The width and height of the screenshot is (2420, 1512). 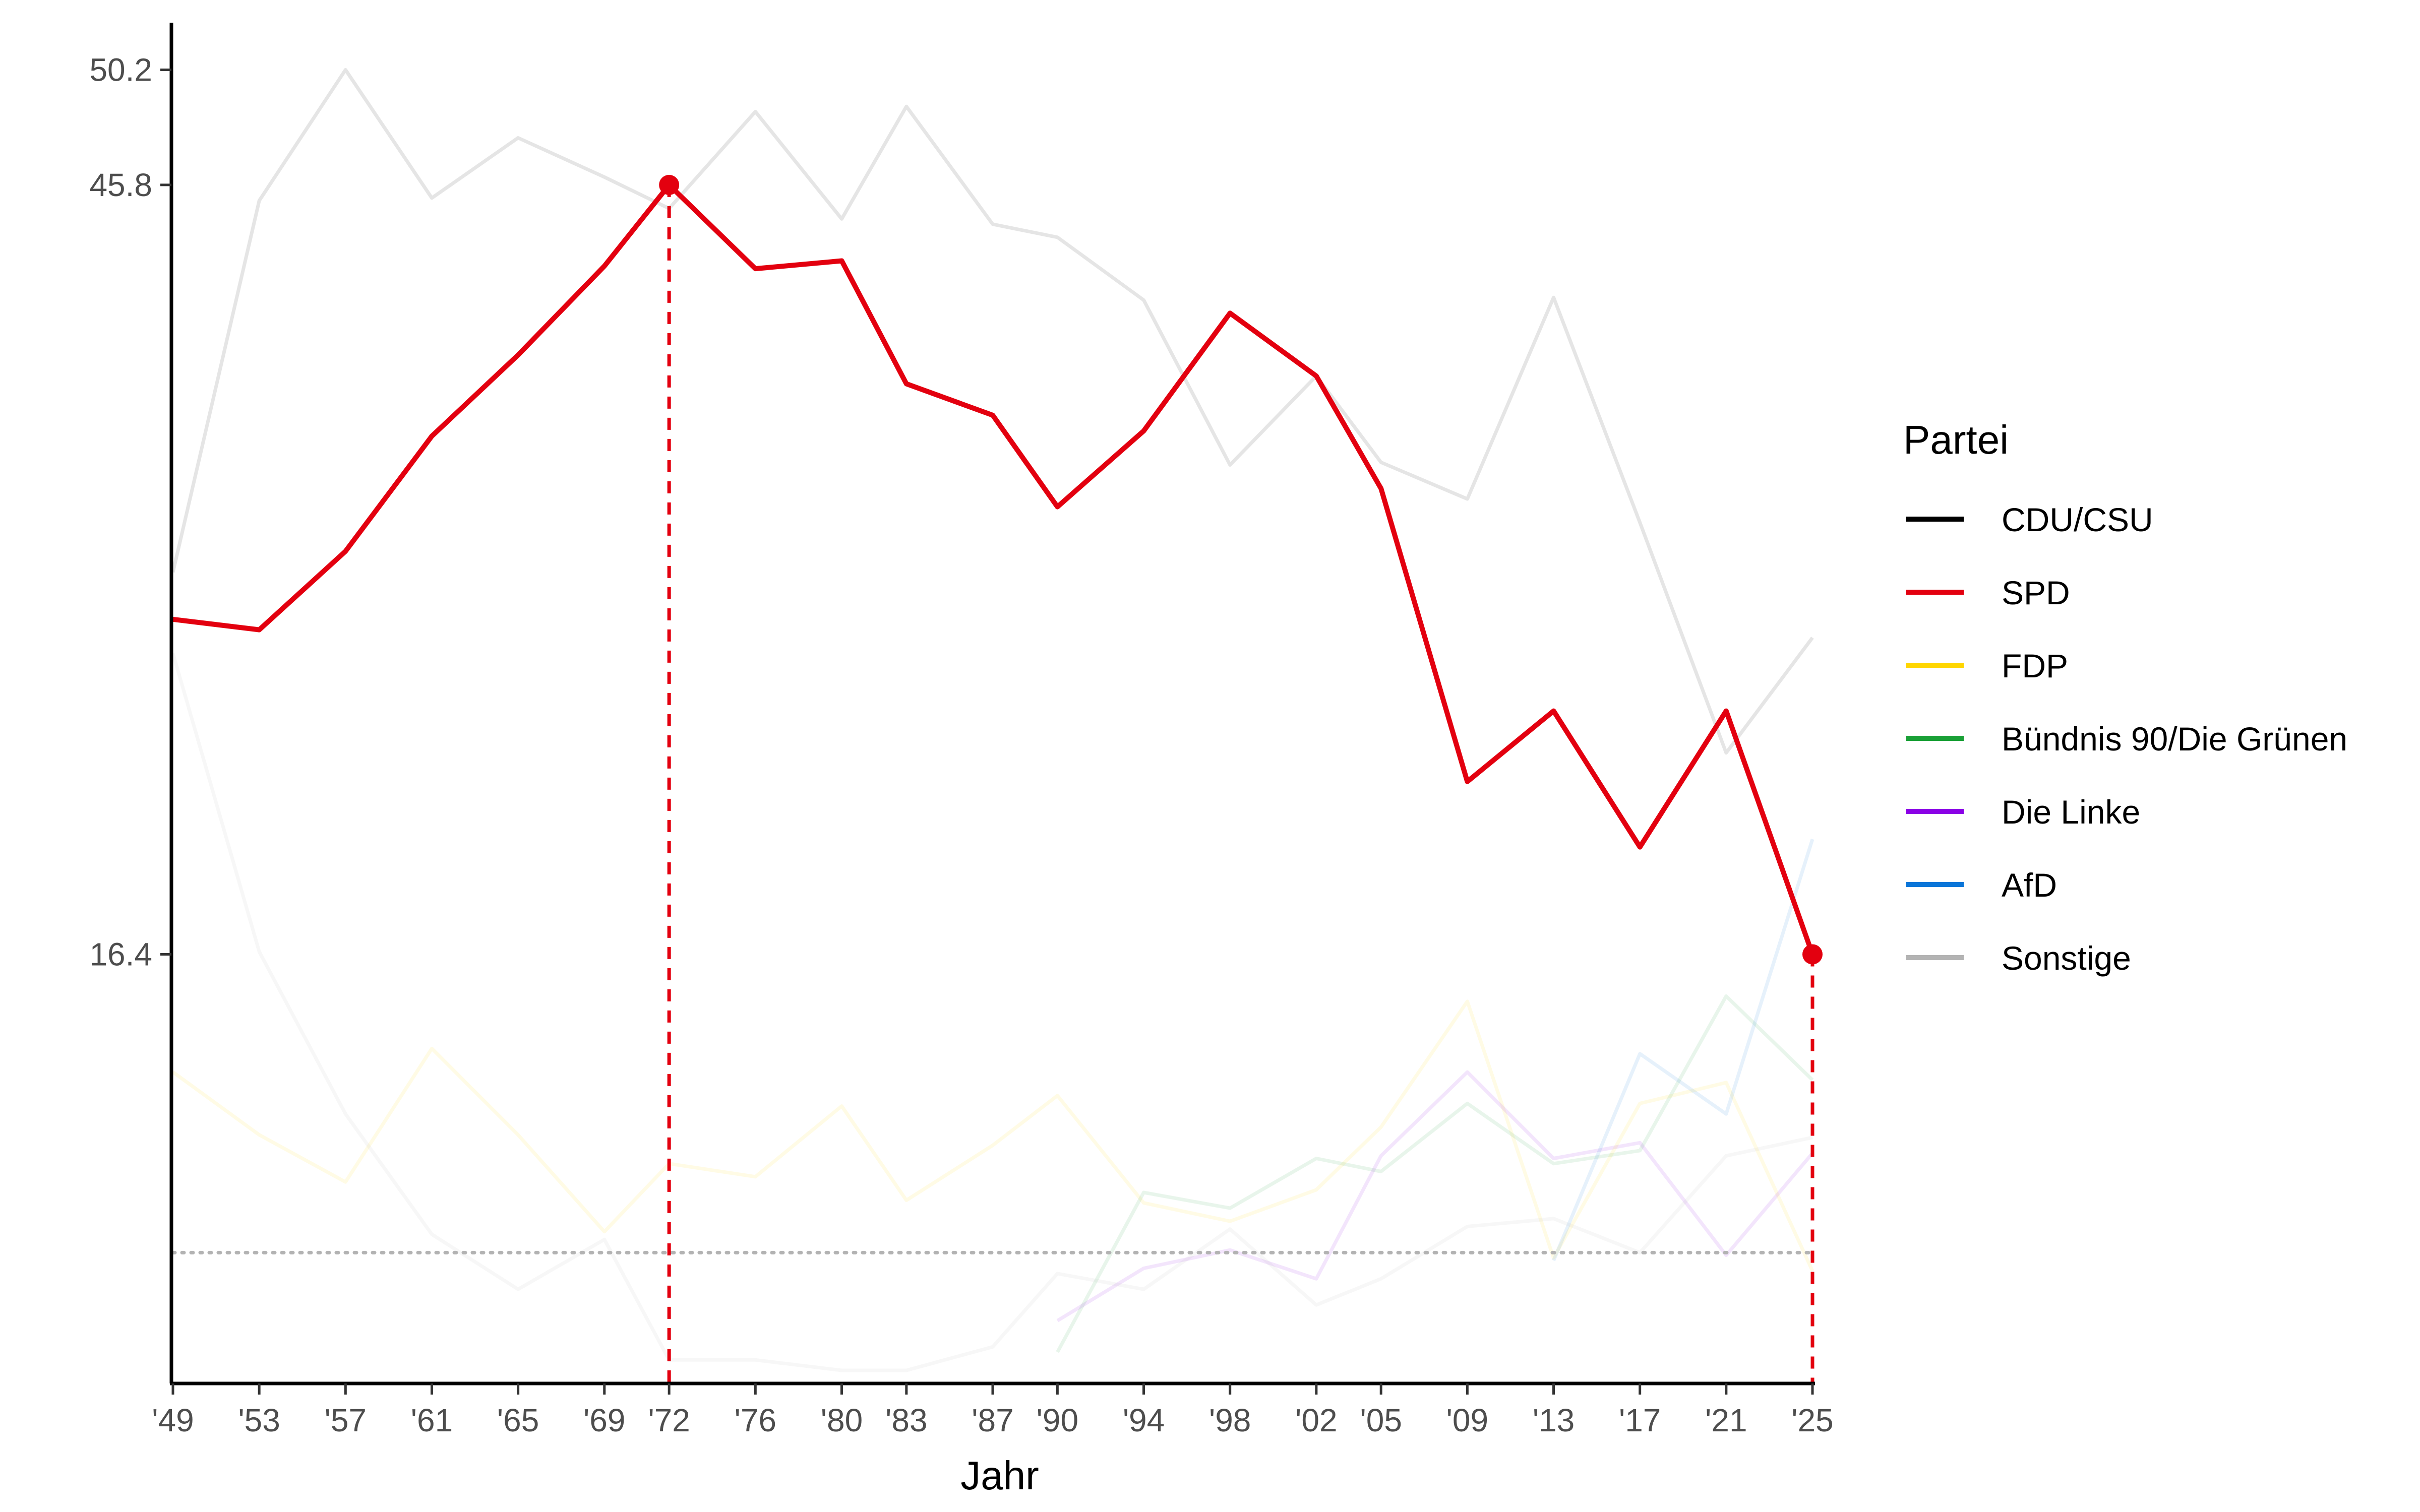 What do you see at coordinates (1467, 1420) in the screenshot?
I see `x-tick-label: '09` at bounding box center [1467, 1420].